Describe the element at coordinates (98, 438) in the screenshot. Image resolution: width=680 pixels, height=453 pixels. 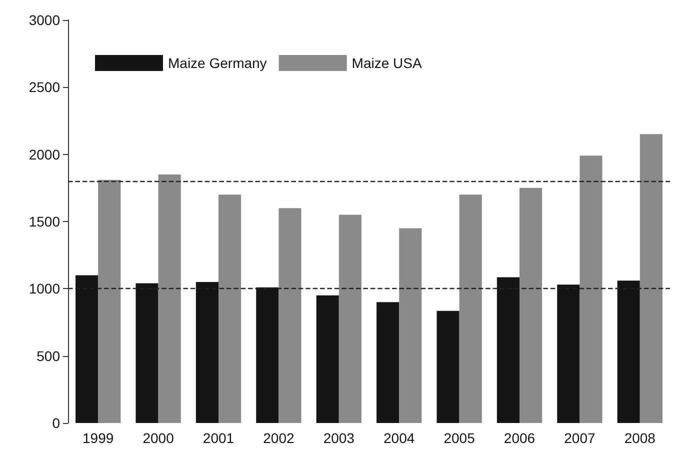
I see `x-tick-label: 1999` at that location.